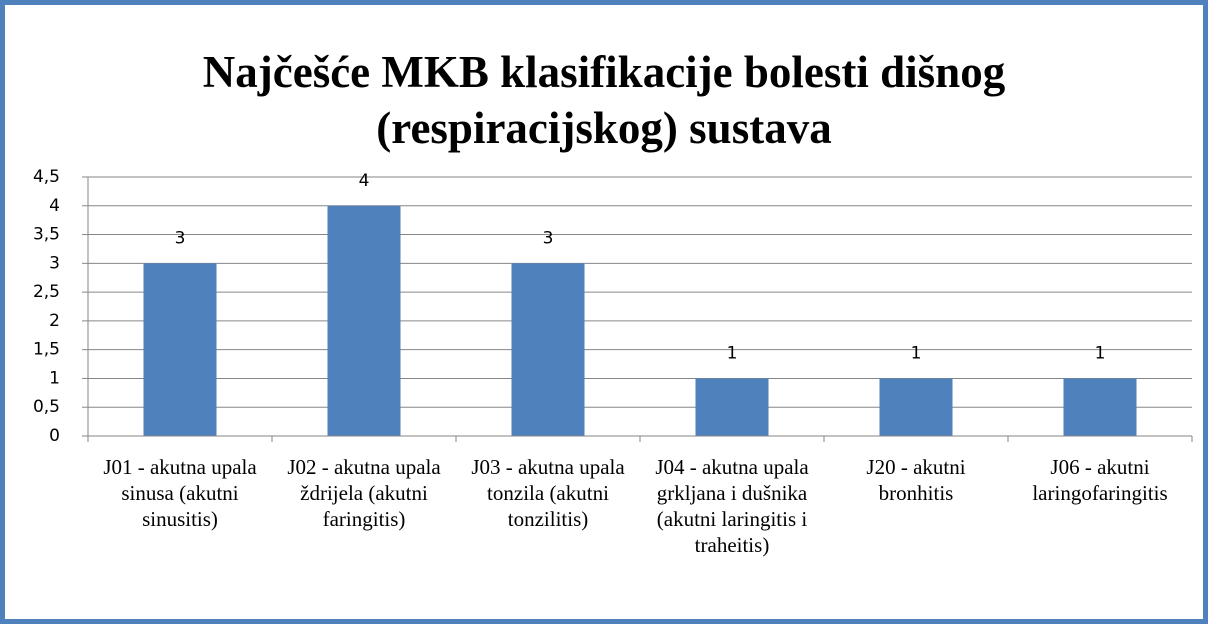 This screenshot has height=624, width=1208. I want to click on y-tick-label: 3,5, so click(46, 235).